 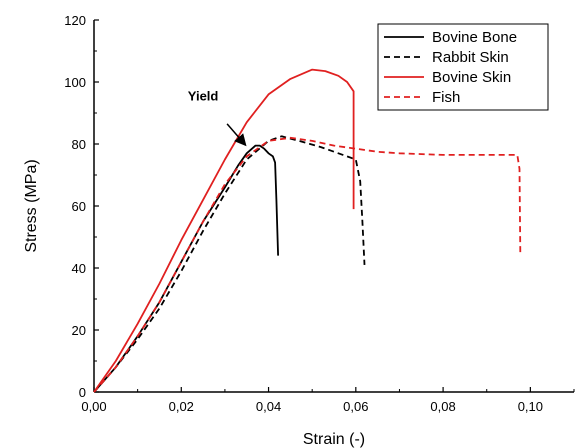 I want to click on legend: Bovine Bone Rabbit Skin Bovine Skin Fish, so click(x=463, y=67).